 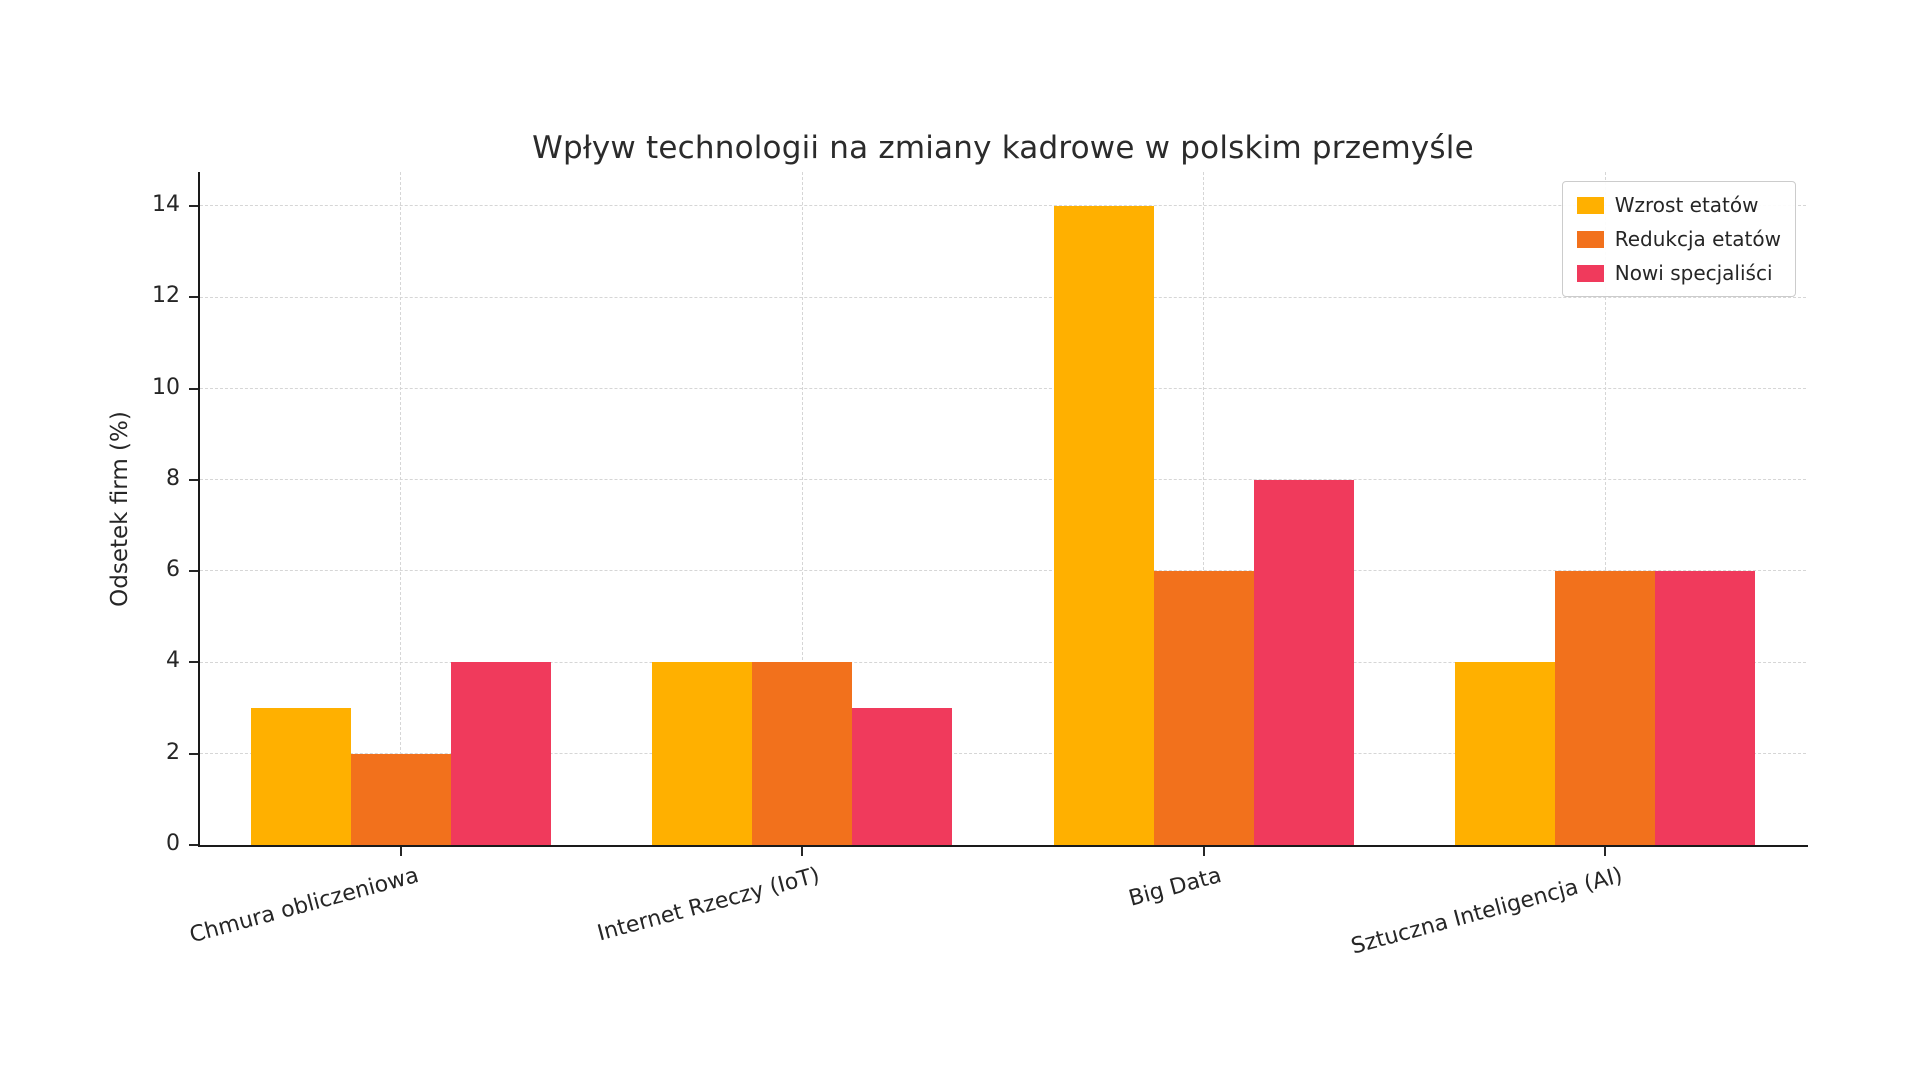 I want to click on legend-item: Wzrost etatów, so click(x=1678, y=205).